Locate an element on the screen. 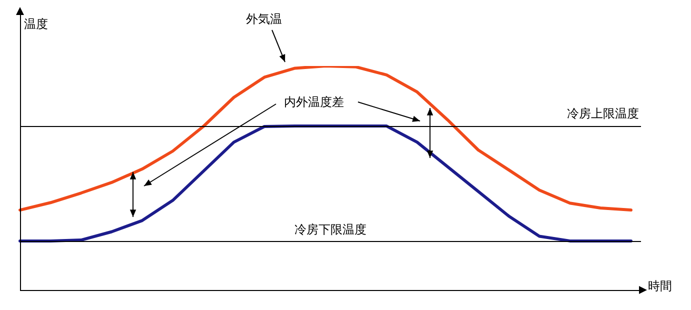 The width and height of the screenshot is (691, 310). x-axis-title: 時間 is located at coordinates (660, 286).